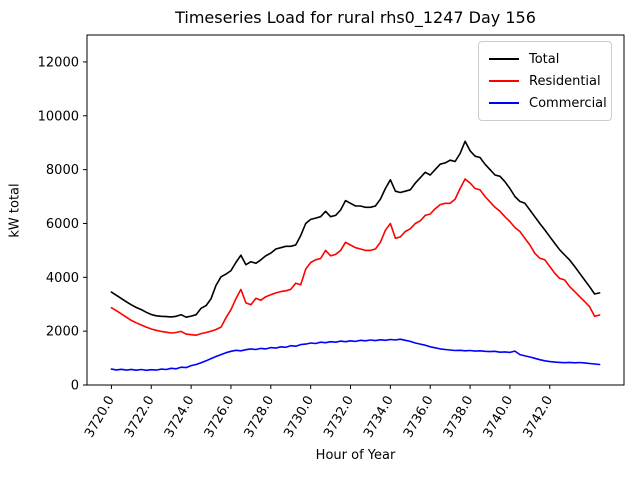 This screenshot has width=640, height=480. What do you see at coordinates (568, 103) in the screenshot?
I see `legend-label-commercial: Commercial` at bounding box center [568, 103].